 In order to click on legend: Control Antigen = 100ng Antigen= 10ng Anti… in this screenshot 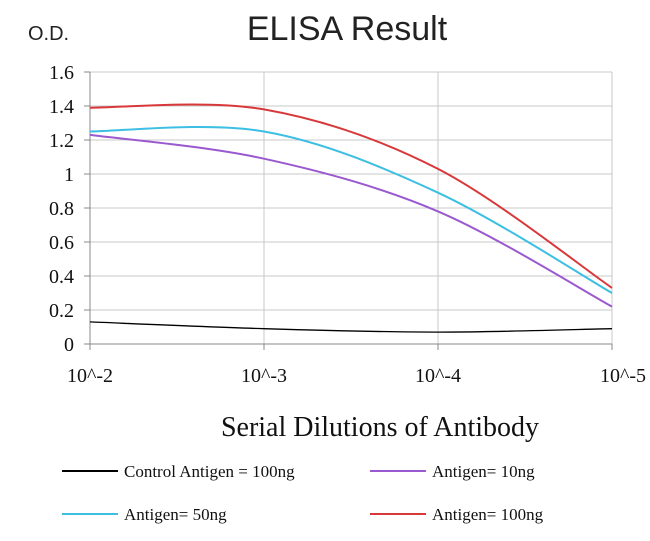, I will do `click(303, 493)`.